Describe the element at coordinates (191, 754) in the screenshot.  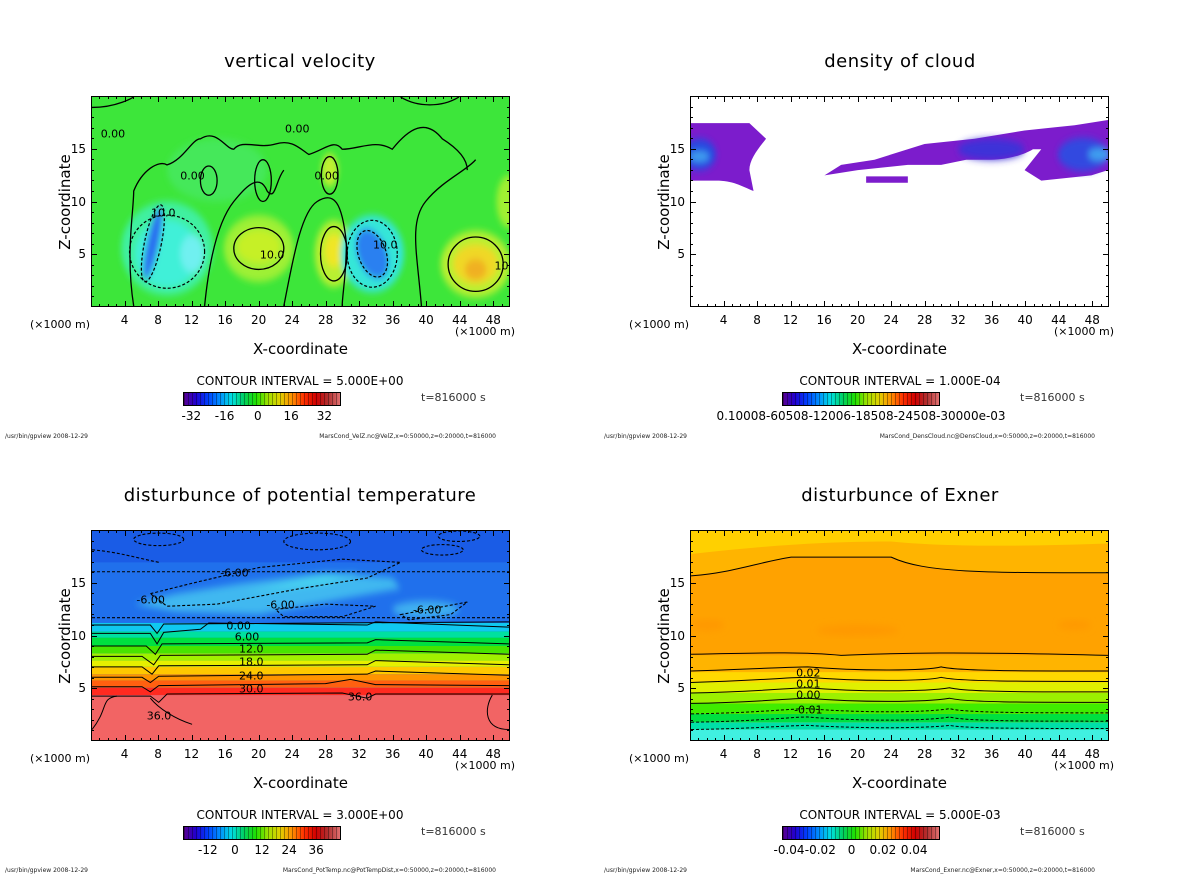
I see `potential-temperature-x-tick-label: 12` at that location.